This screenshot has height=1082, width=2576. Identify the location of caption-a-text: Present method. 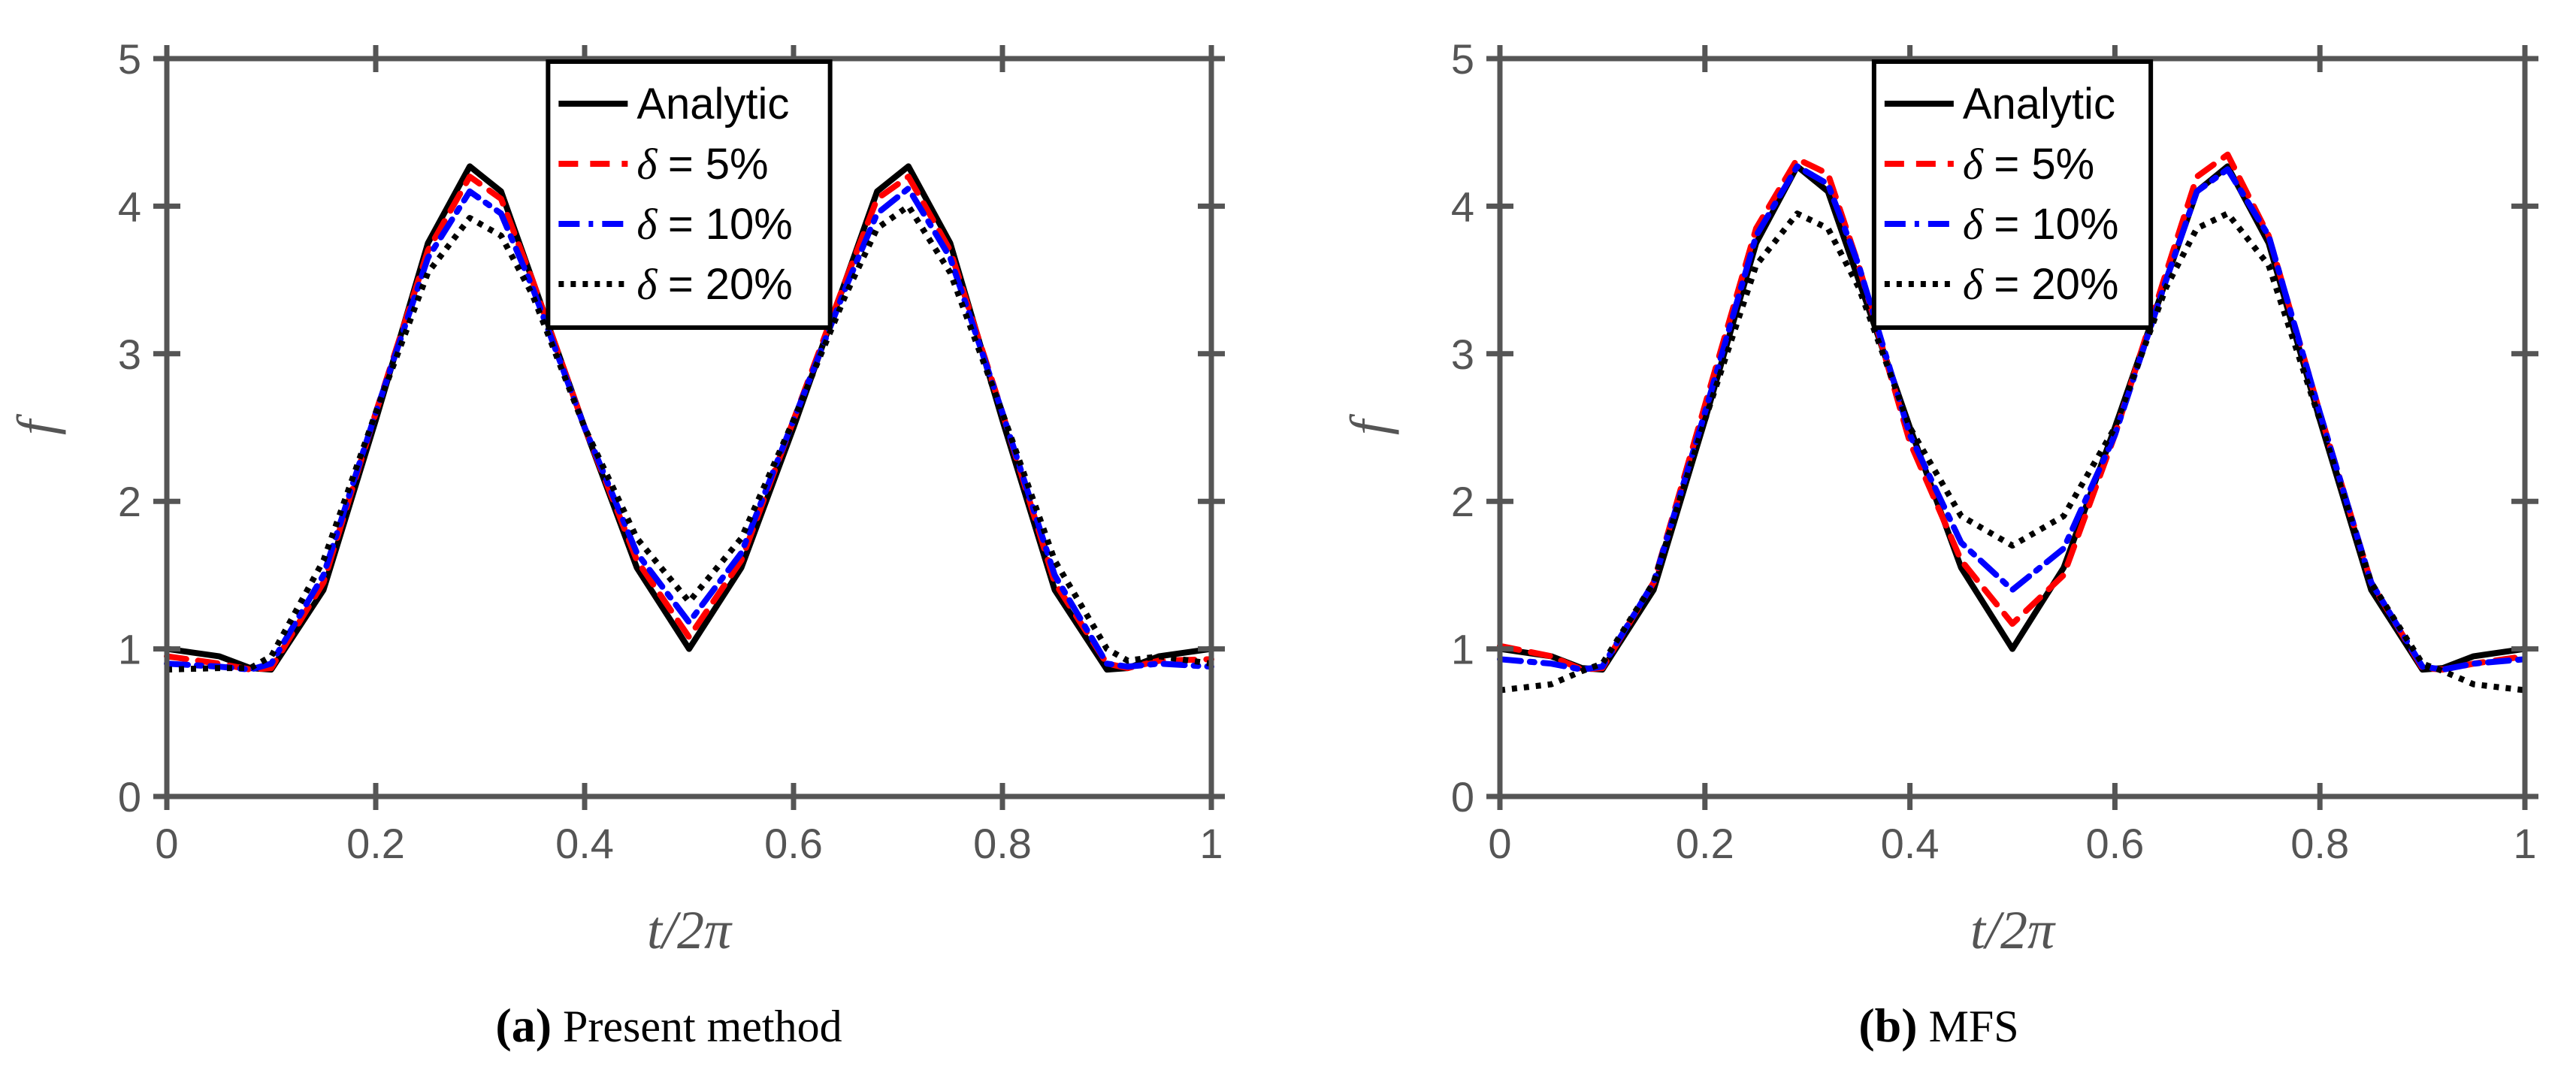
(702, 1026).